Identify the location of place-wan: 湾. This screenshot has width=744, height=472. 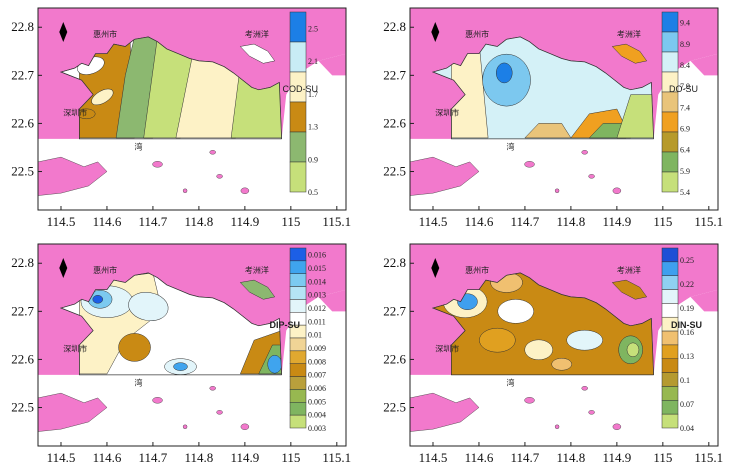
(139, 146).